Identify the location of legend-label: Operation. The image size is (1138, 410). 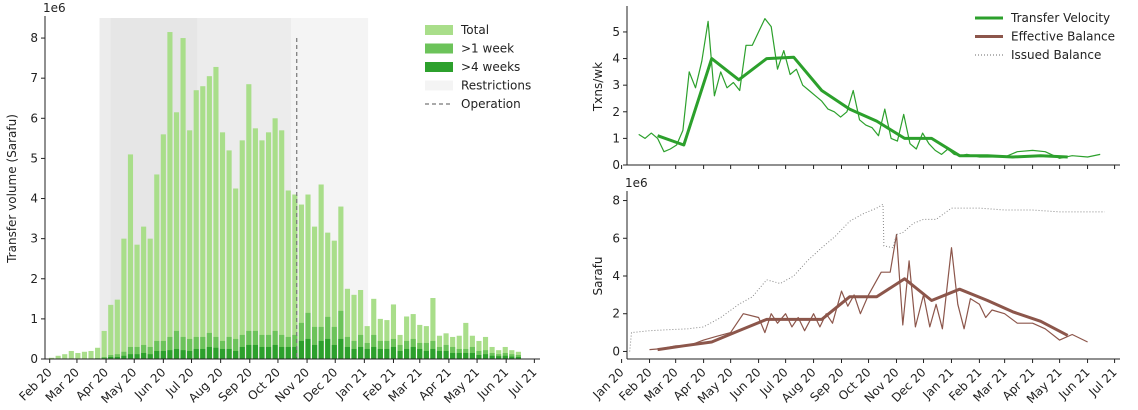
(491, 104).